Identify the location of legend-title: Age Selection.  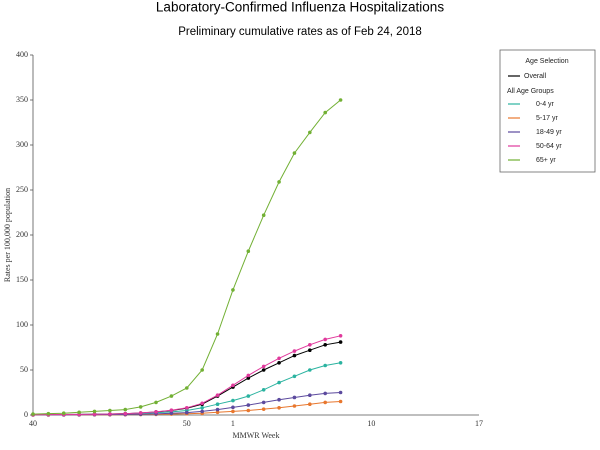
(546, 61).